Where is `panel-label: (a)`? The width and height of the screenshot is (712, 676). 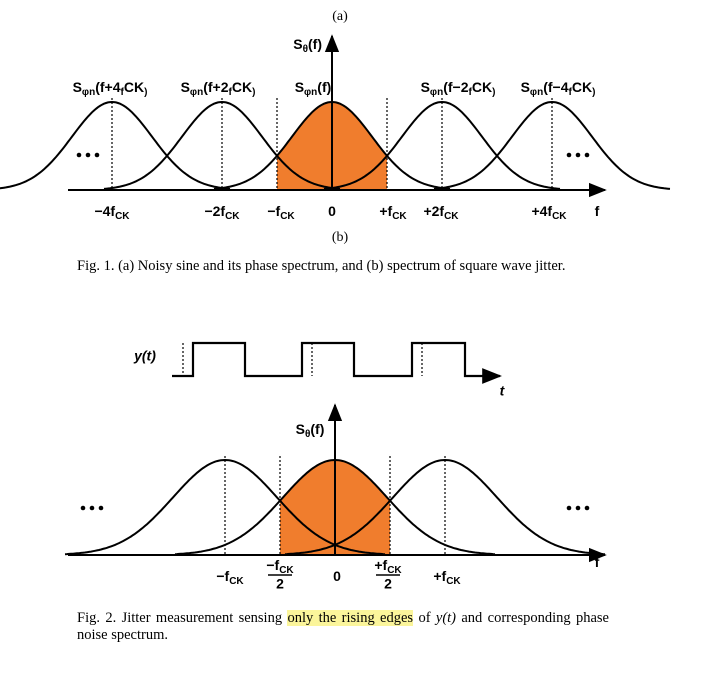 panel-label: (a) is located at coordinates (340, 16).